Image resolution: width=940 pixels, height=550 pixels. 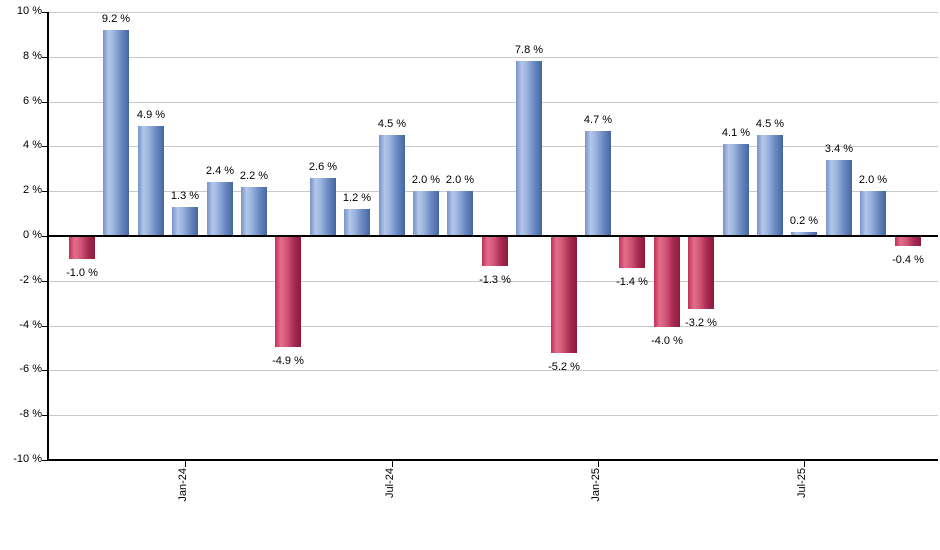 What do you see at coordinates (908, 260) in the screenshot?
I see `bar-value-label: -0.4 %` at bounding box center [908, 260].